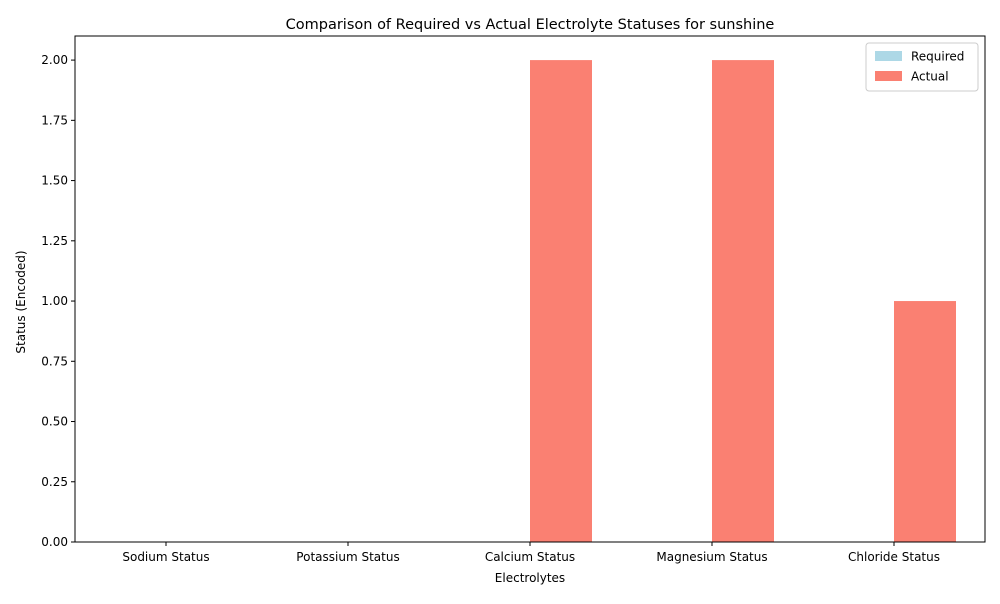 Image resolution: width=1000 pixels, height=604 pixels. What do you see at coordinates (347, 557) in the screenshot?
I see `x-tick-label-1: Potassium Status` at bounding box center [347, 557].